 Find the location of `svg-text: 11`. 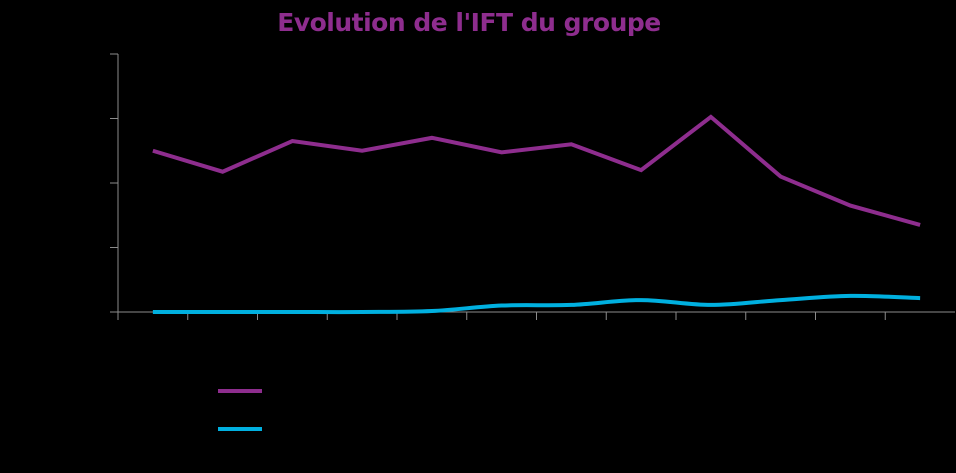

svg-text: 11 is located at coordinates (850, 332).